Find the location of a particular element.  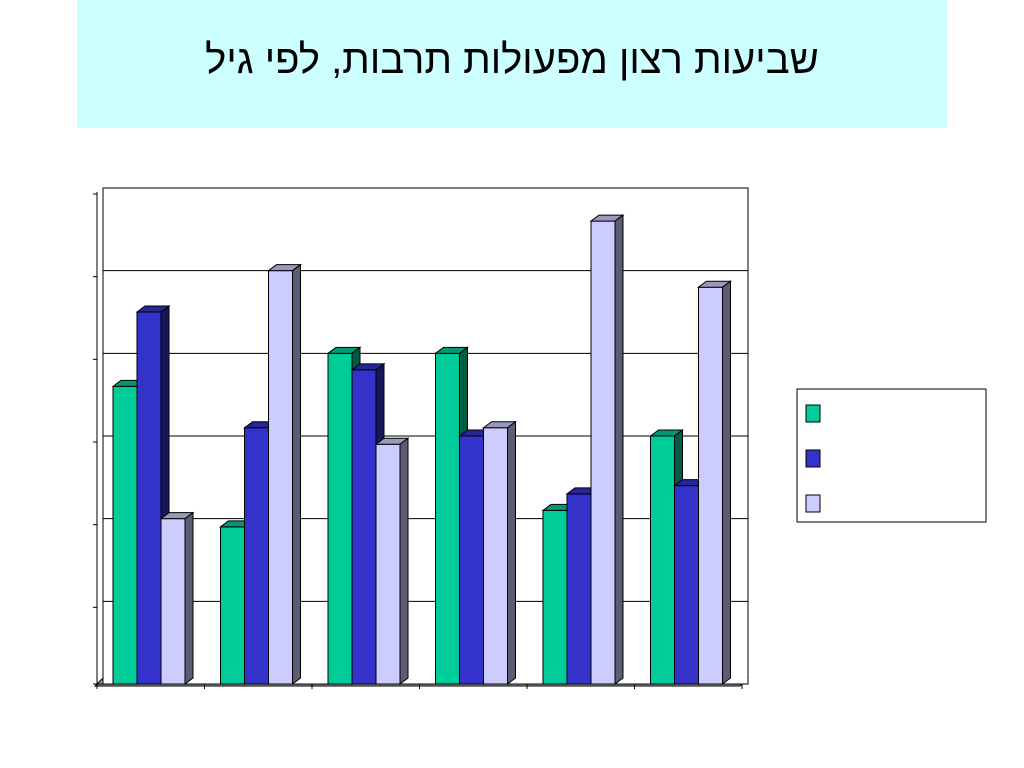

bar-s3-c4 is located at coordinates (499, 552).